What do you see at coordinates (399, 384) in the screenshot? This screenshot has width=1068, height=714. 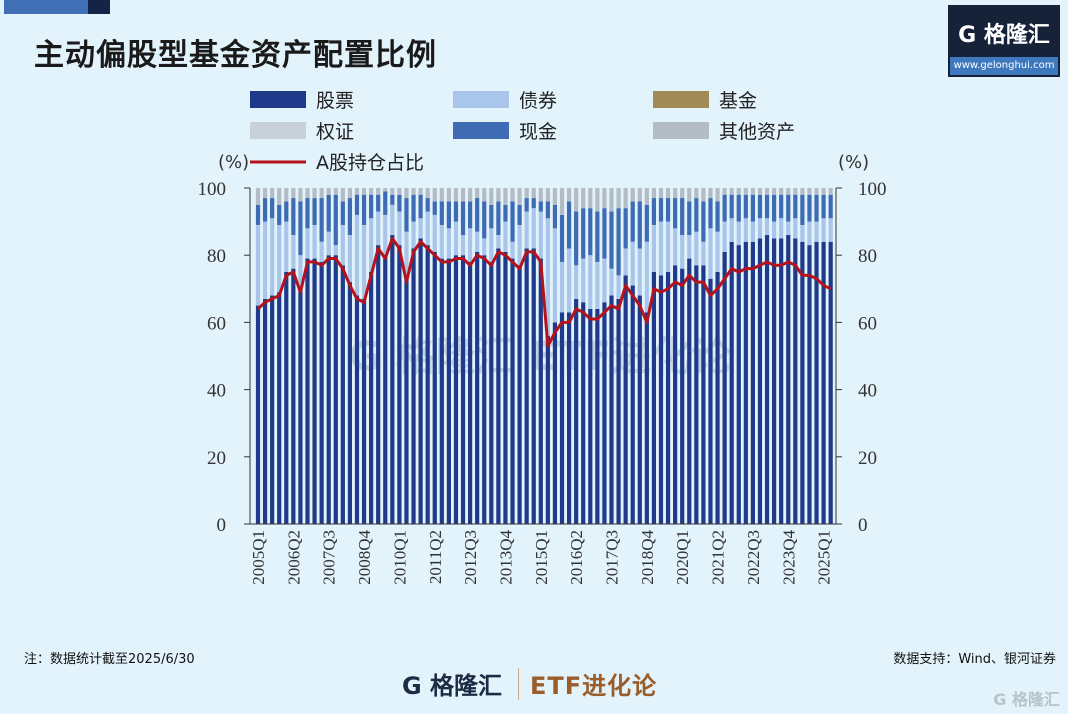 I see `bar-股票-20` at bounding box center [399, 384].